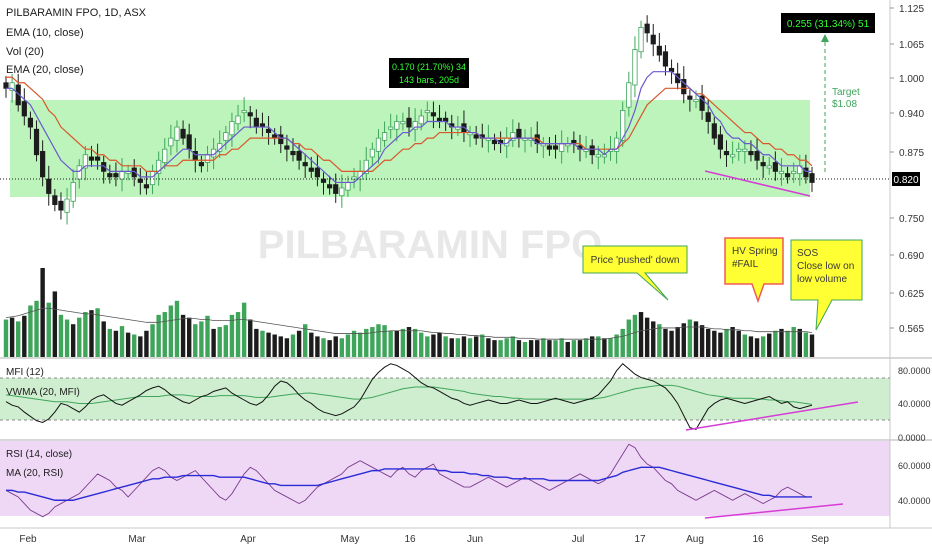  I want to click on callout-text: HV Spring, so click(755, 251).